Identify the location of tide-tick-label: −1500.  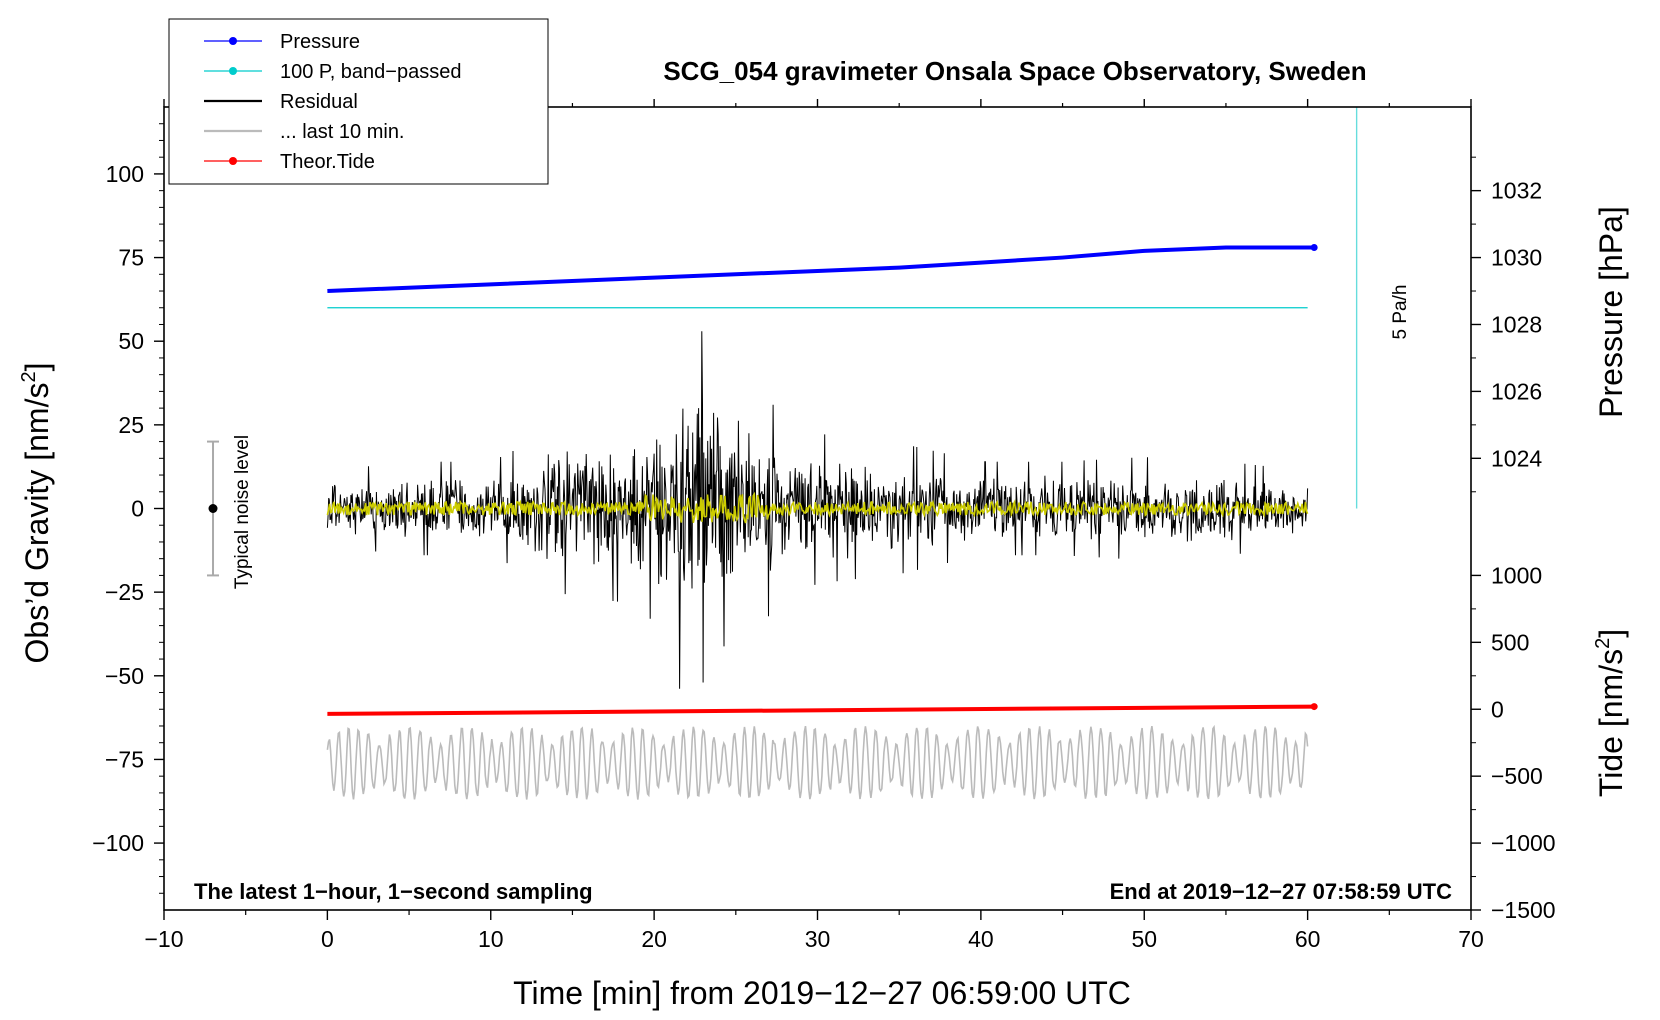
(1523, 910).